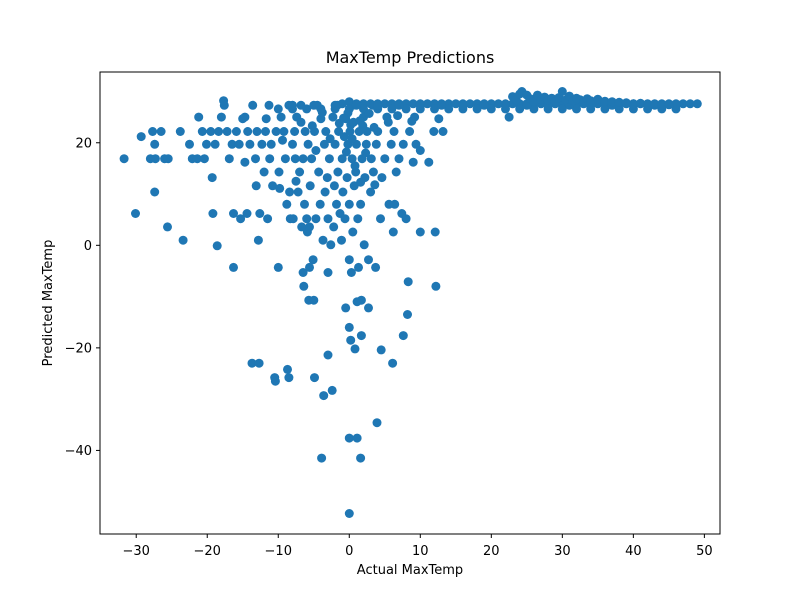 The image size is (800, 600). I want to click on x-tick-label: −30, so click(136, 551).